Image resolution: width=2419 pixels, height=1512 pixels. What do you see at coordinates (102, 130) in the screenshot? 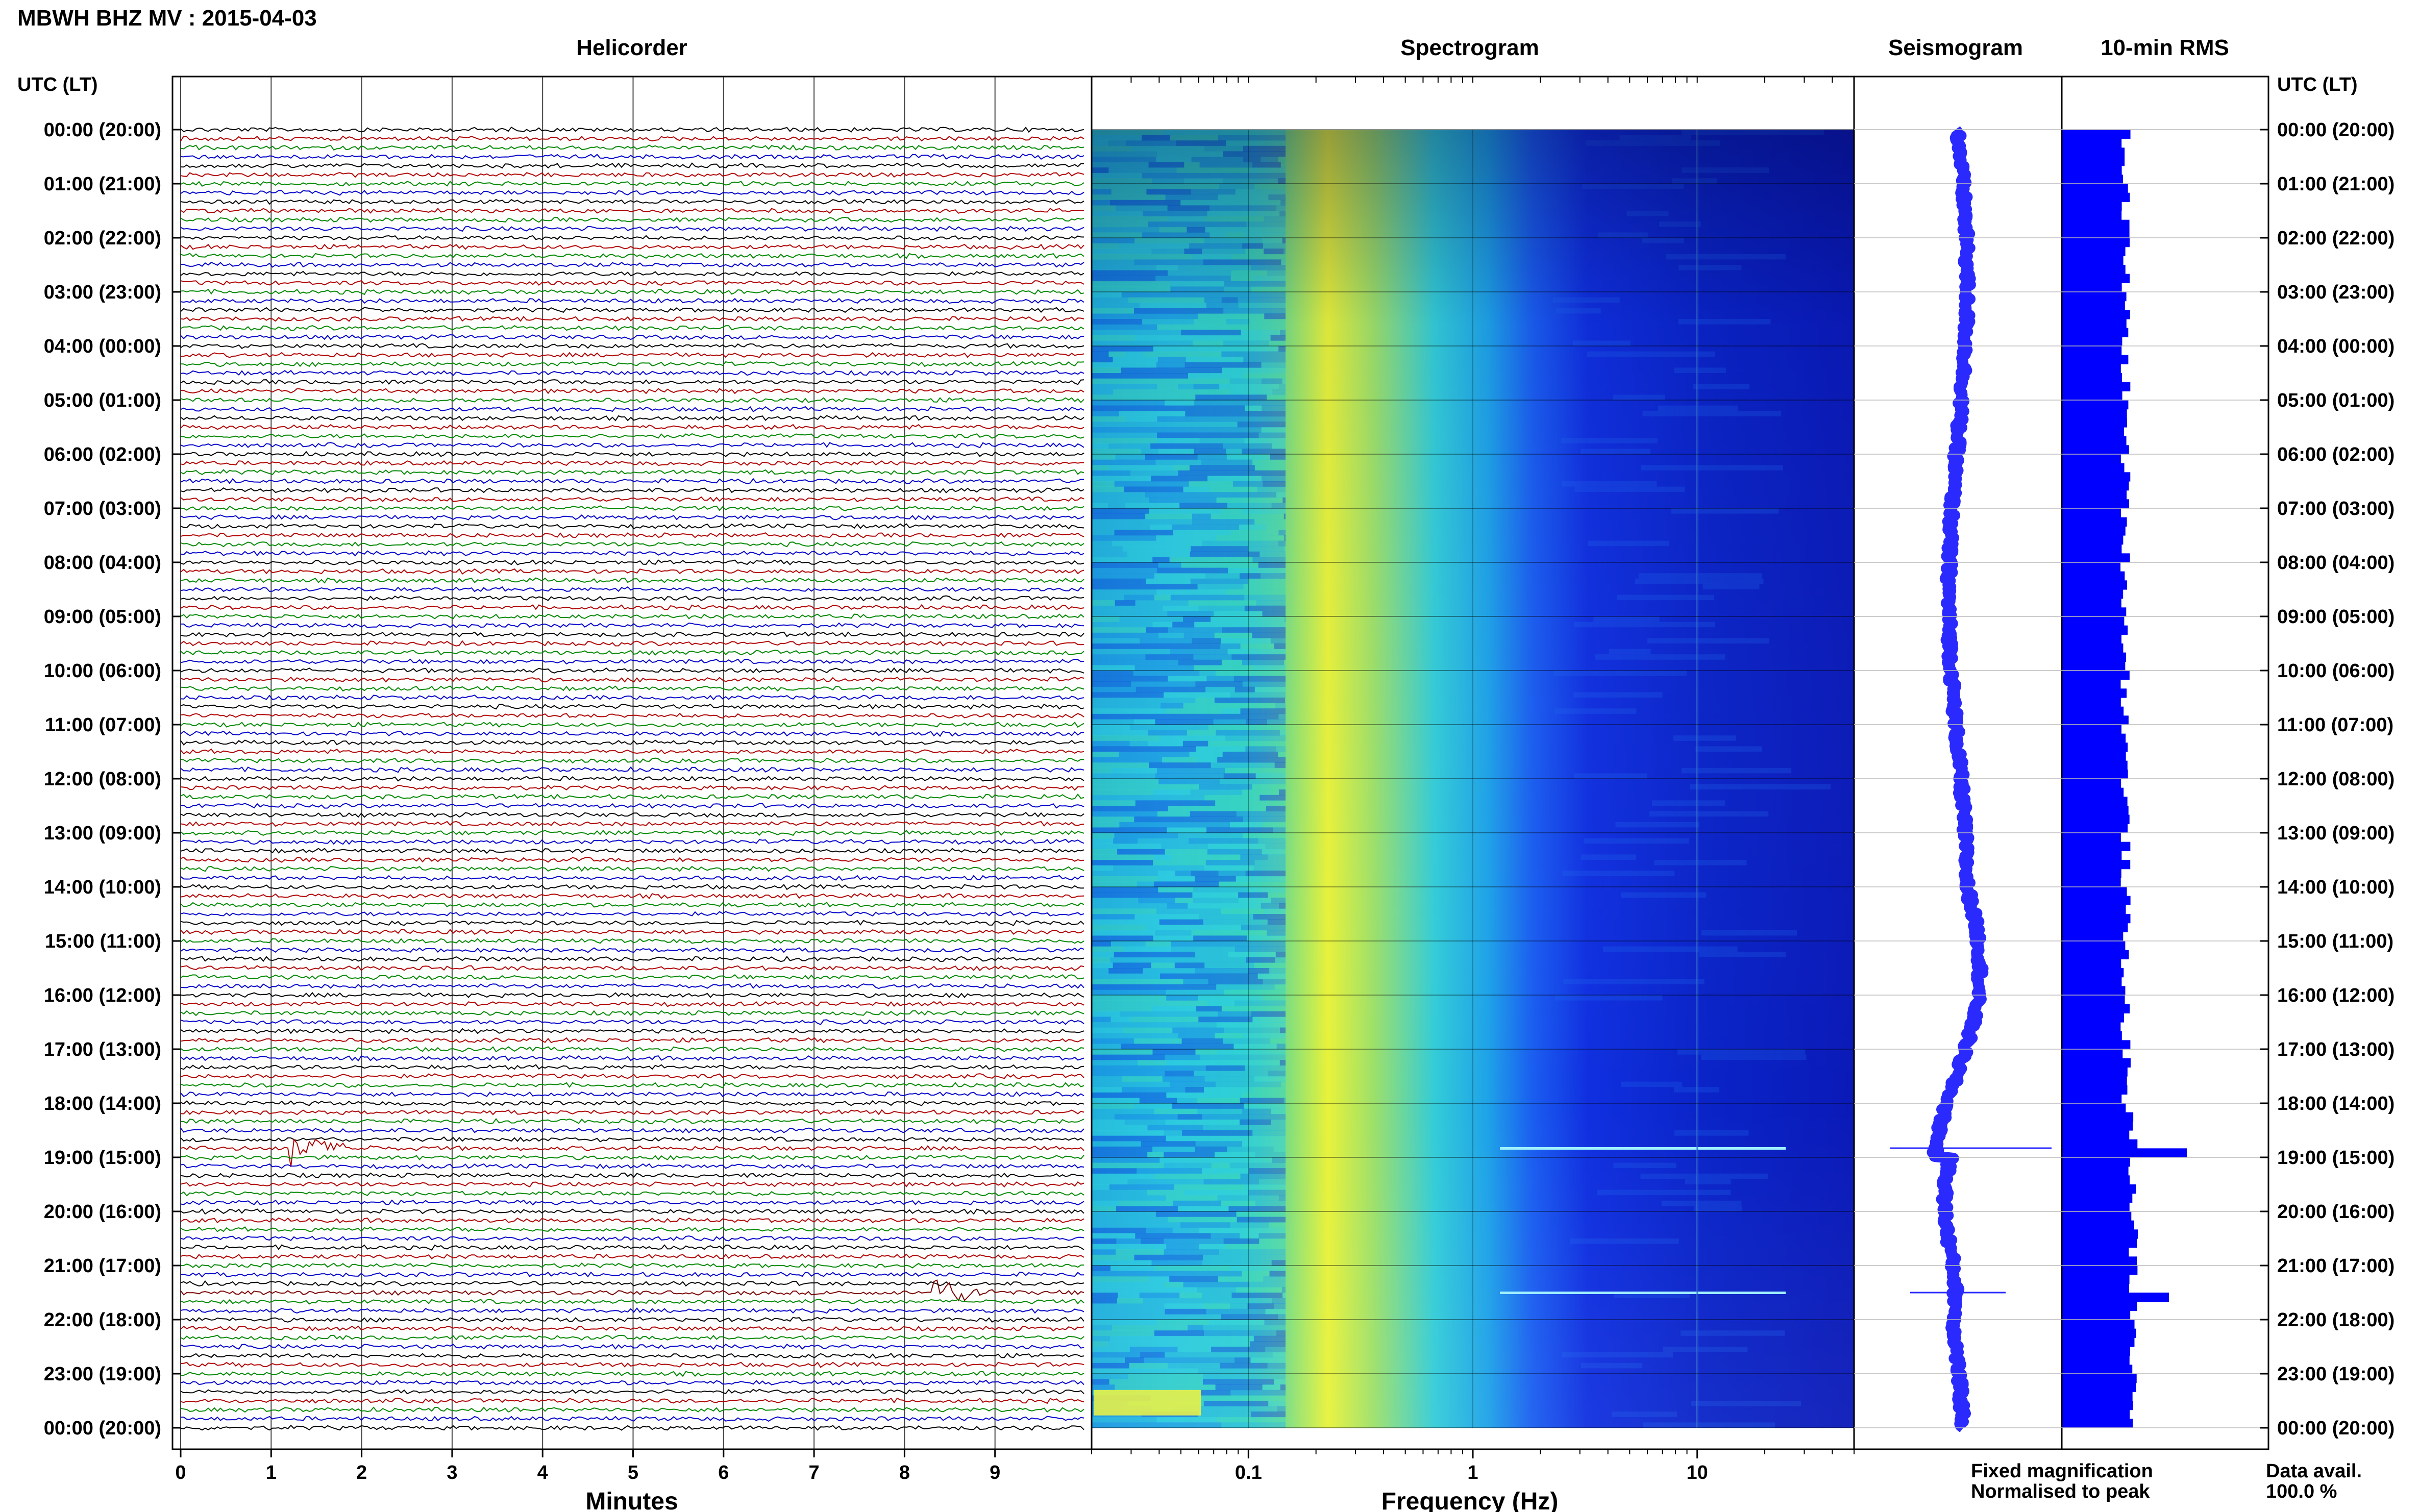
I see `y-tick-label: 00:00 (20:00)` at bounding box center [102, 130].